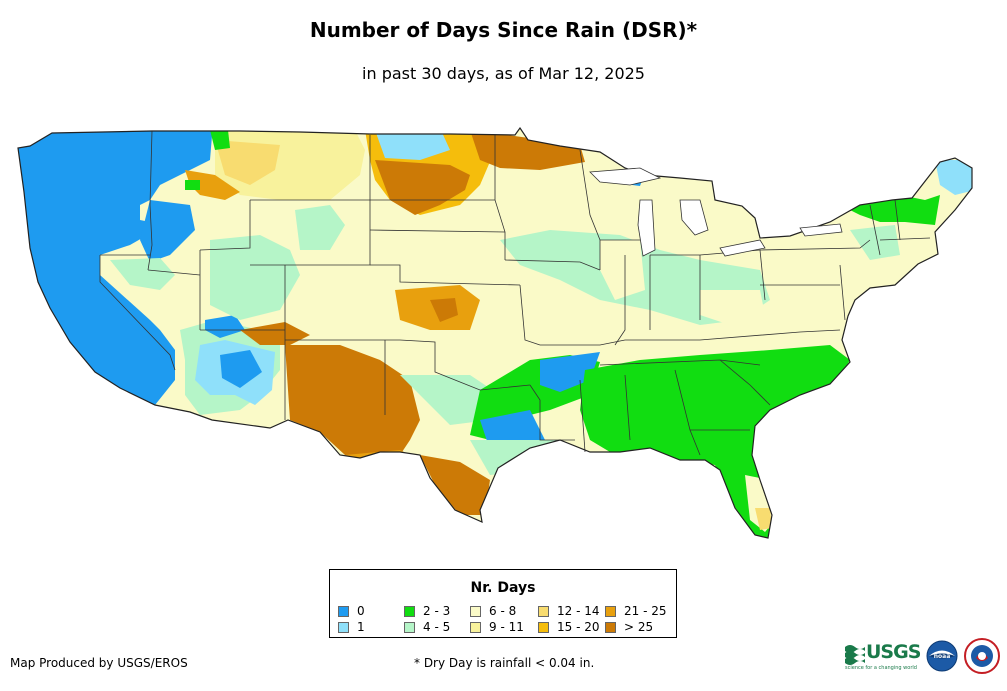  I want to click on legend-label-9-11: 9 - 11, so click(506, 627).